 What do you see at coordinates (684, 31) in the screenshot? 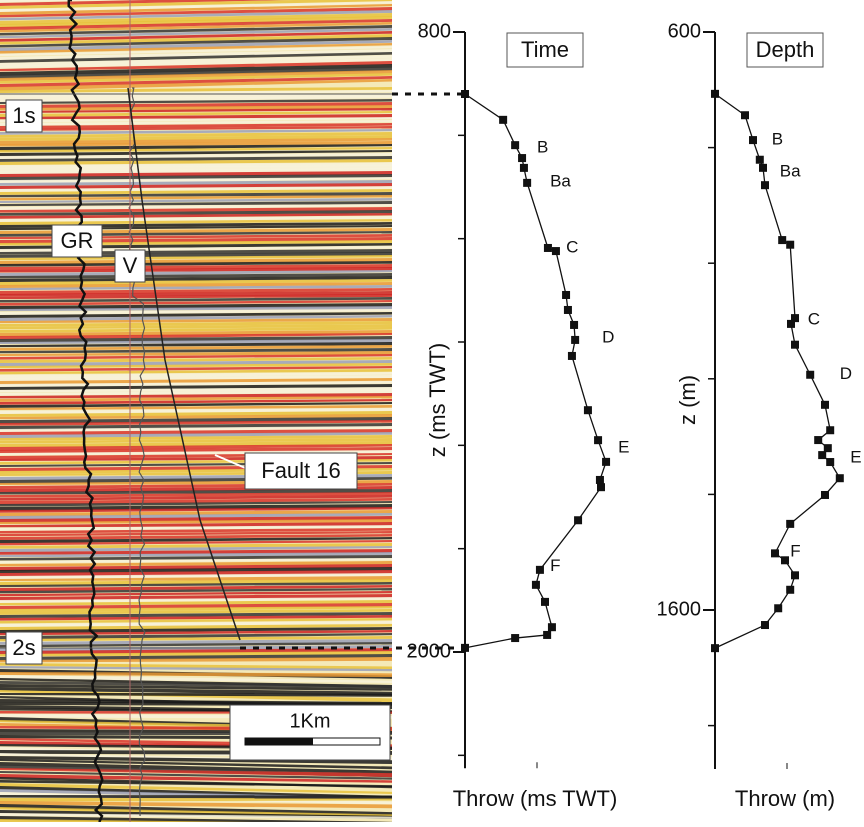
I see `y-tick-label: 600` at bounding box center [684, 31].